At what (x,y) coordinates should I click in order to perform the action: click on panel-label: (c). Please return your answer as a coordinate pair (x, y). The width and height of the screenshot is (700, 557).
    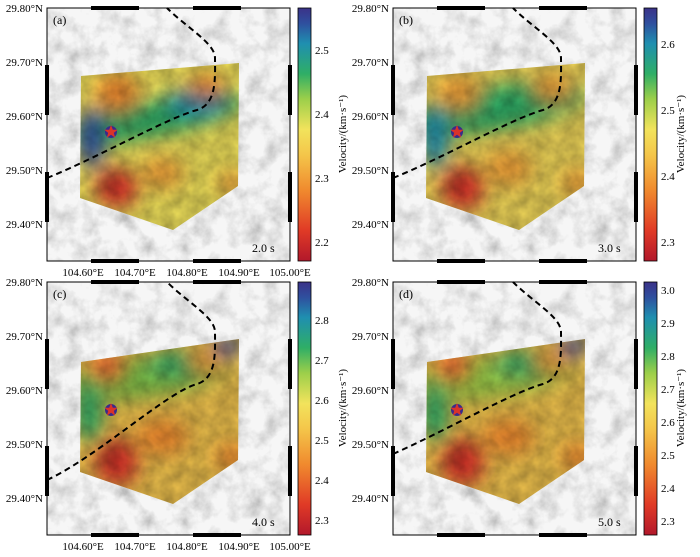
    Looking at the image, I should click on (59, 294).